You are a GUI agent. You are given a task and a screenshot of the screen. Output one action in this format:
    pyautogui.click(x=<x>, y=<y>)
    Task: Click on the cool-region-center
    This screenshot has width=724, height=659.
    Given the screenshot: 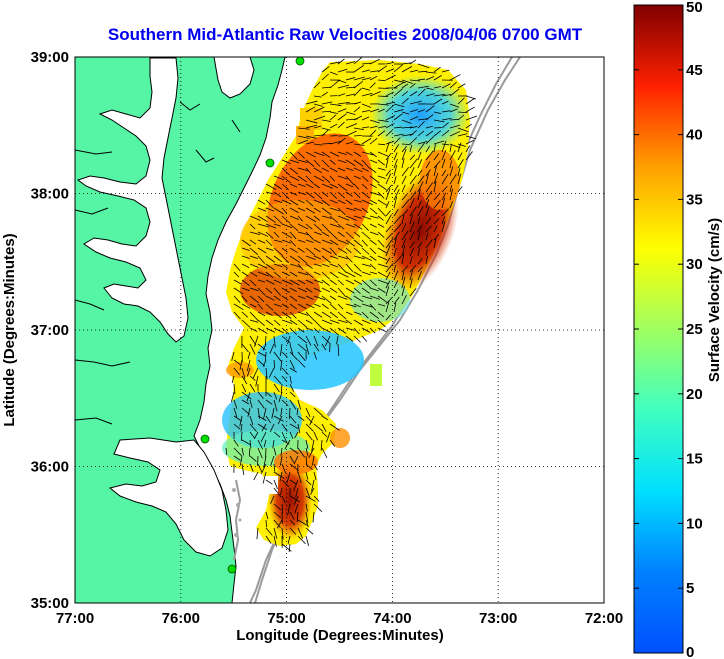 What is the action you would take?
    pyautogui.click(x=310, y=360)
    